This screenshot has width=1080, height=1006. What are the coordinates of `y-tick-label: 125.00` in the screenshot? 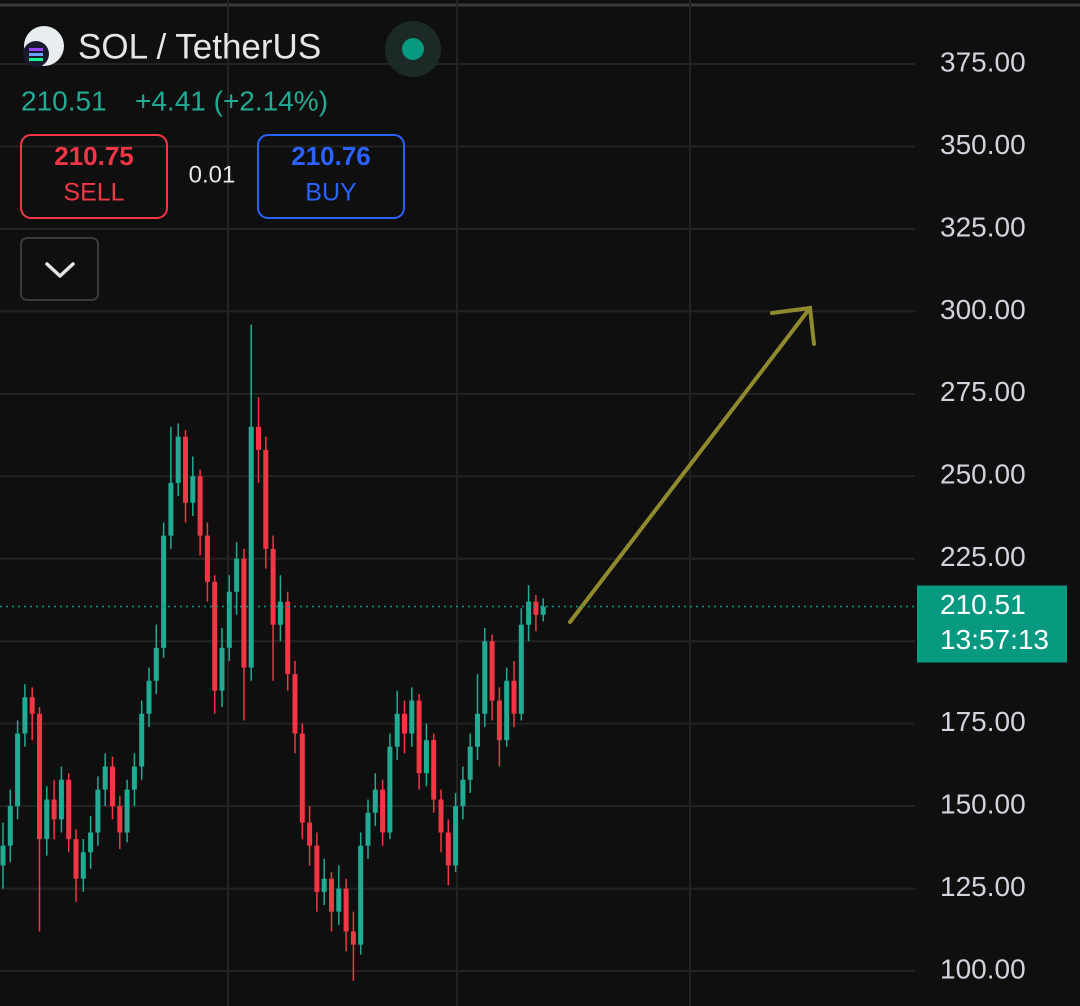 It's located at (983, 886).